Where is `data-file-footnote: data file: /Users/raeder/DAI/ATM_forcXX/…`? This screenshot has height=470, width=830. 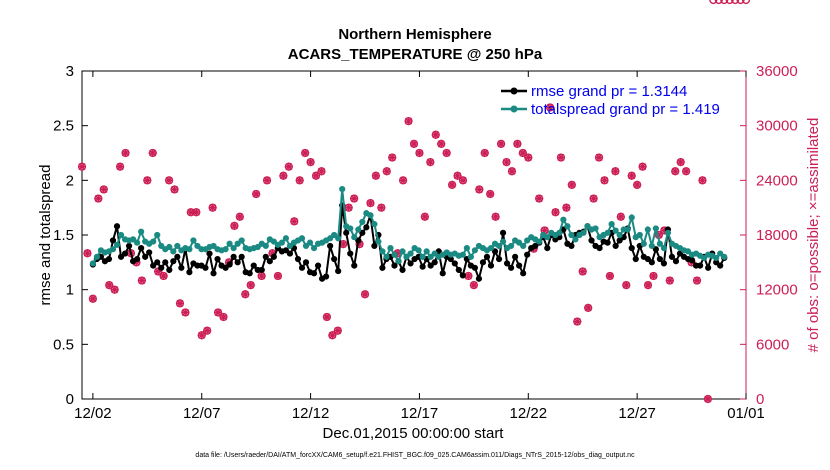
data-file-footnote: data file: /Users/raeder/DAI/ATM_forcXX/… is located at coordinates (415, 455).